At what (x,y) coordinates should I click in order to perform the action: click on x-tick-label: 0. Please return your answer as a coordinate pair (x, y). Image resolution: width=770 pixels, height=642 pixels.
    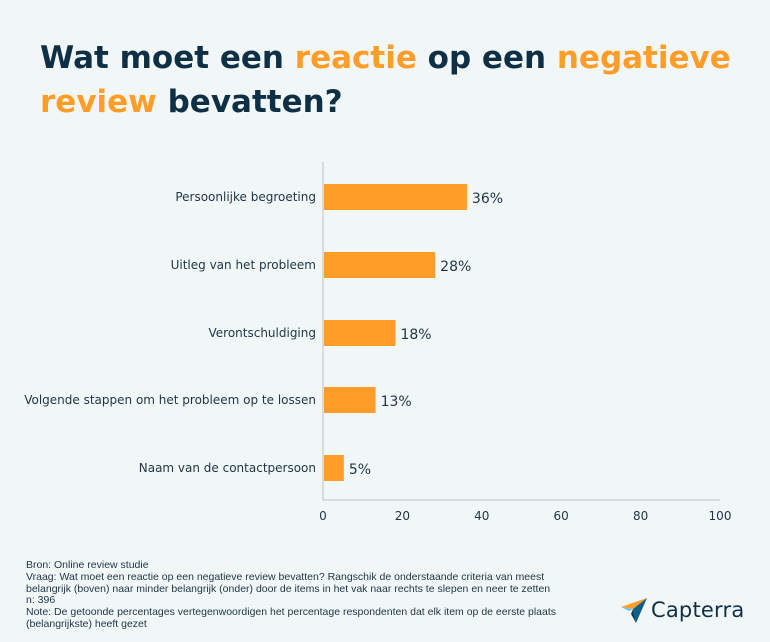
    Looking at the image, I should click on (323, 516).